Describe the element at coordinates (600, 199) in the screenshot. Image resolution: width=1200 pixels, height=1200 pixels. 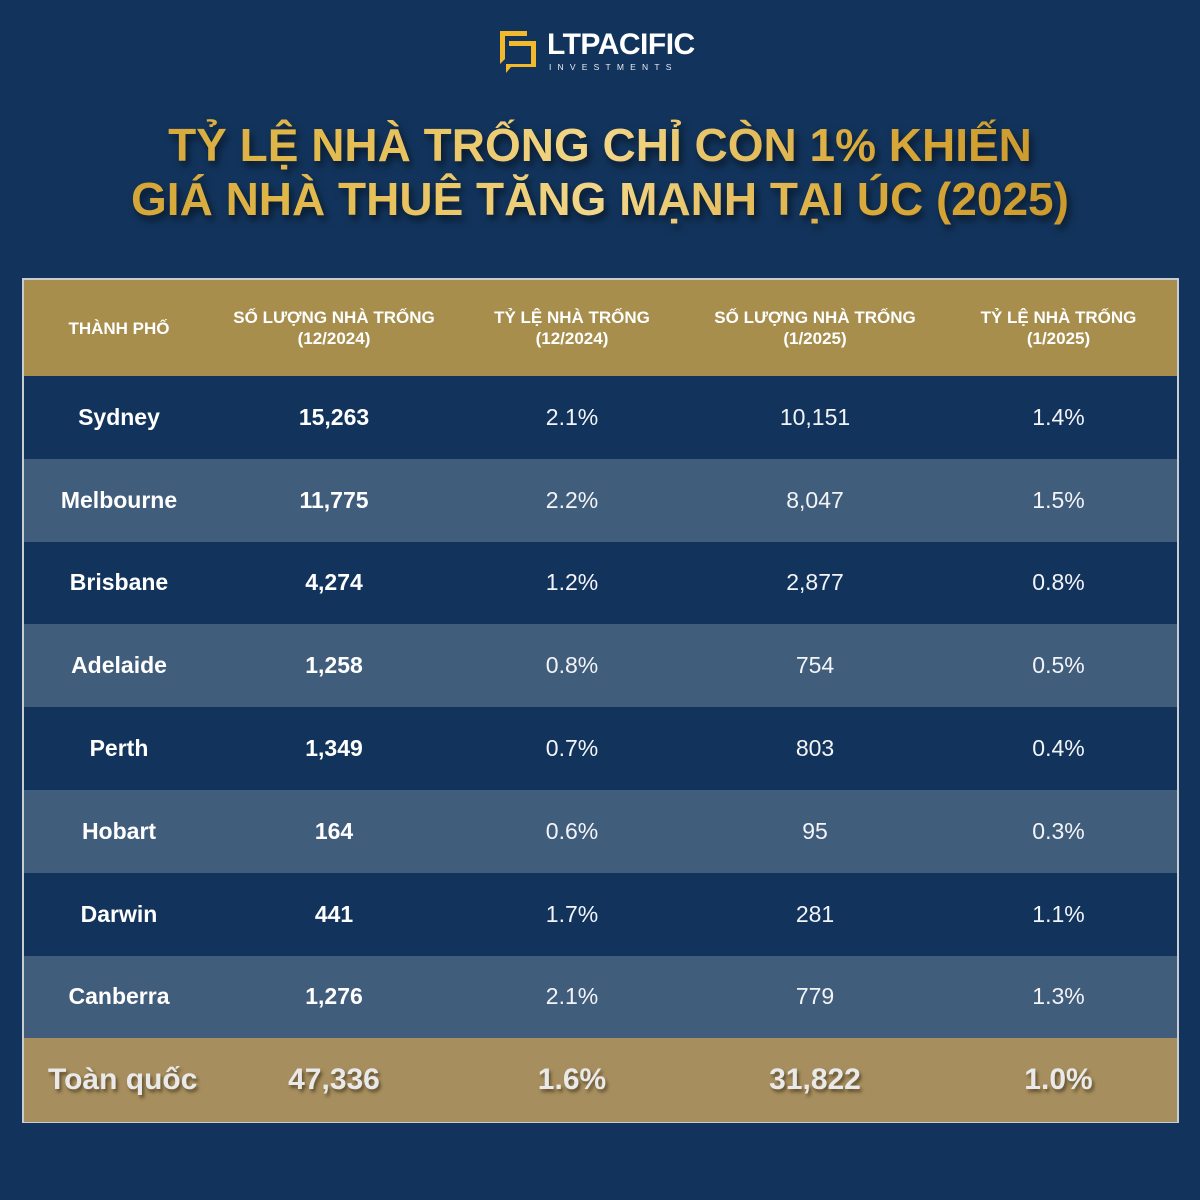
I see `title-line-2: GIÁ NHÀ THUÊ TĂNG MẠNH TẠI ÚC (2025)` at that location.